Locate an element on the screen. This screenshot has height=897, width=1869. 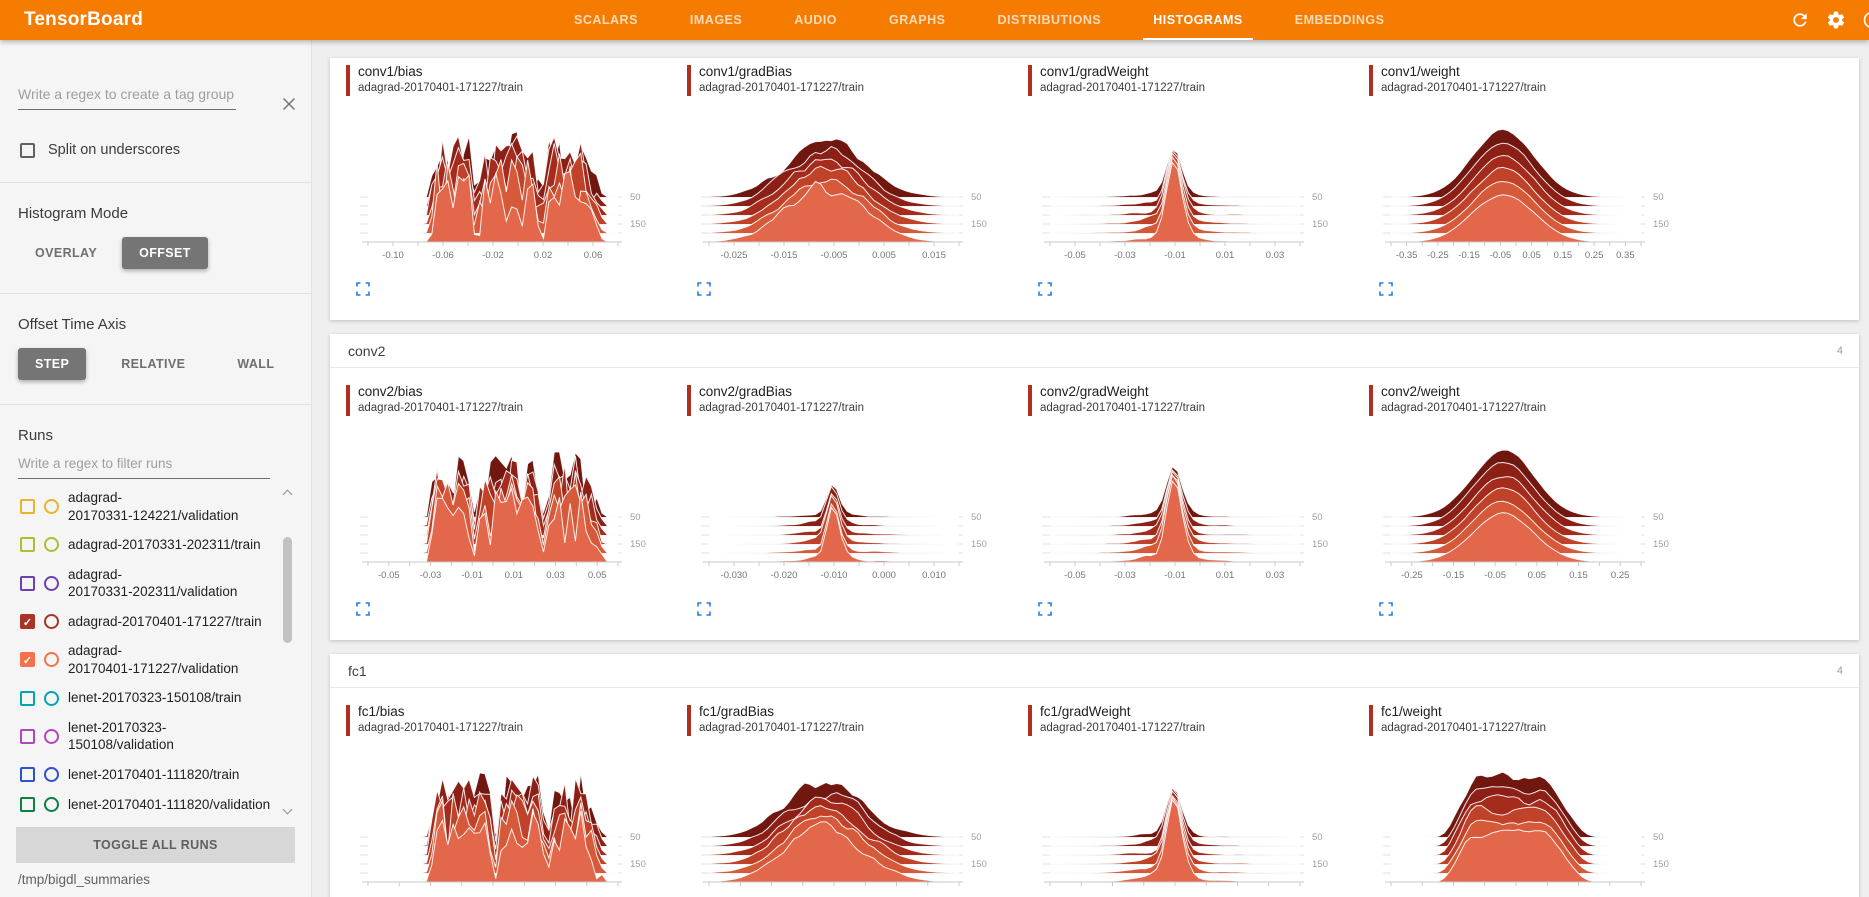
tab-embeddings: EMBEDDINGS is located at coordinates (1339, 20).